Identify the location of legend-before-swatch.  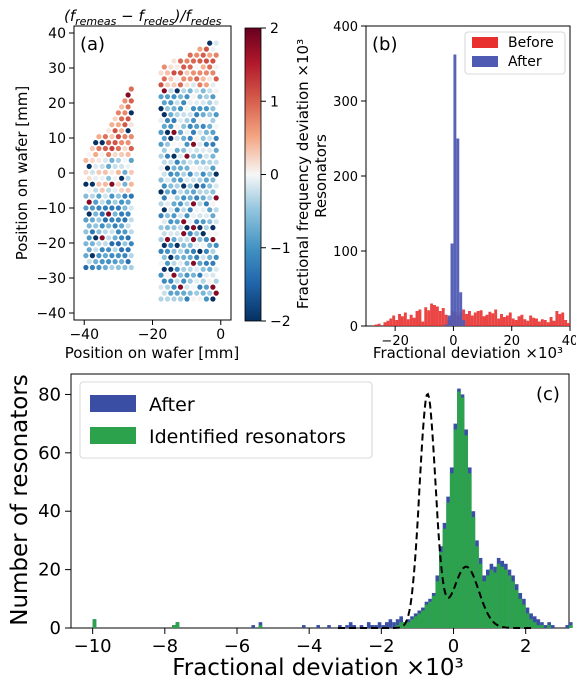
(485, 42).